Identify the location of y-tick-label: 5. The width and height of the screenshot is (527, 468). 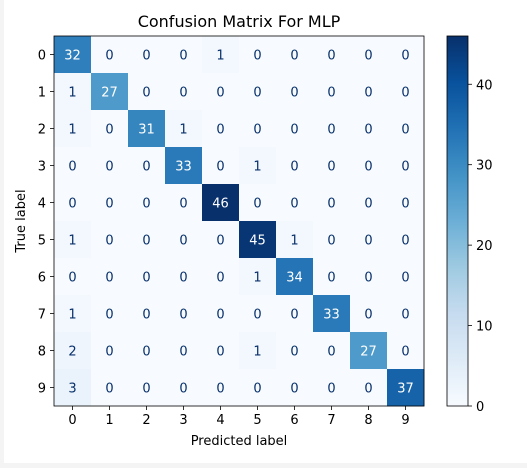
(42, 241).